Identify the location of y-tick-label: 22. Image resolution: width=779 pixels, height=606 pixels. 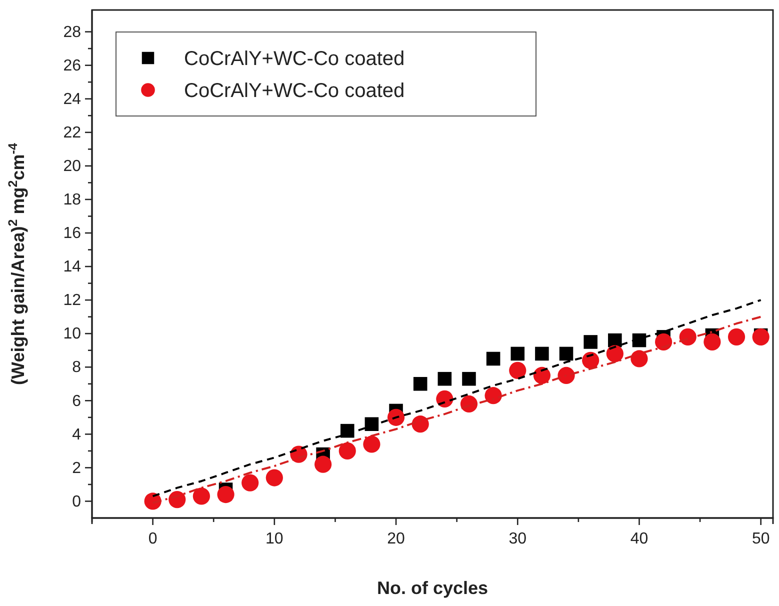
(72, 133).